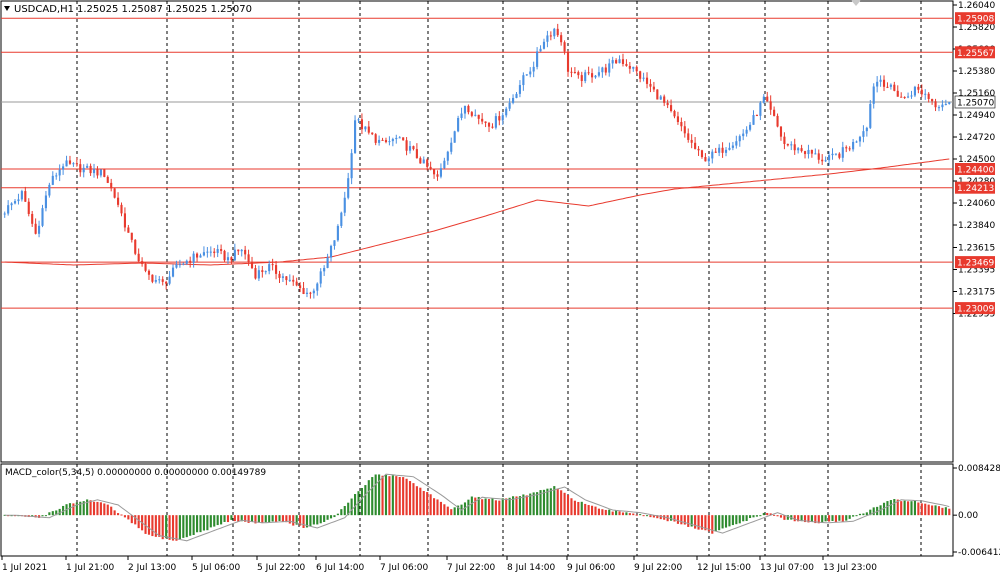 The image size is (1000, 583). I want to click on x-tick-label: 9 Jul 06:00, so click(591, 568).